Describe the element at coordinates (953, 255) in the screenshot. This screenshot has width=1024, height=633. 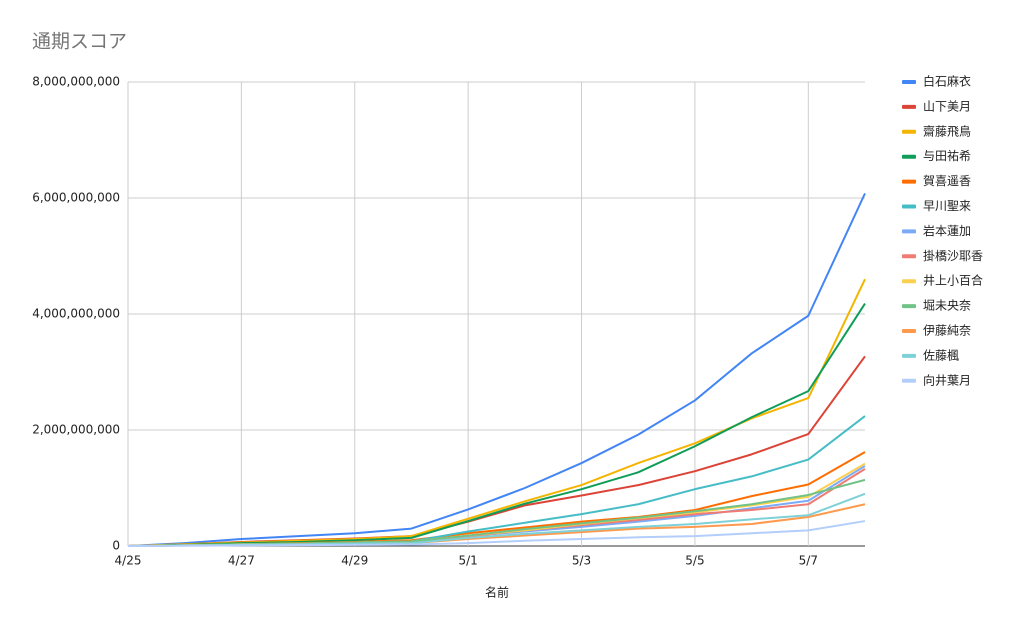
I see `legend-label: 掛橋沙耶香` at that location.